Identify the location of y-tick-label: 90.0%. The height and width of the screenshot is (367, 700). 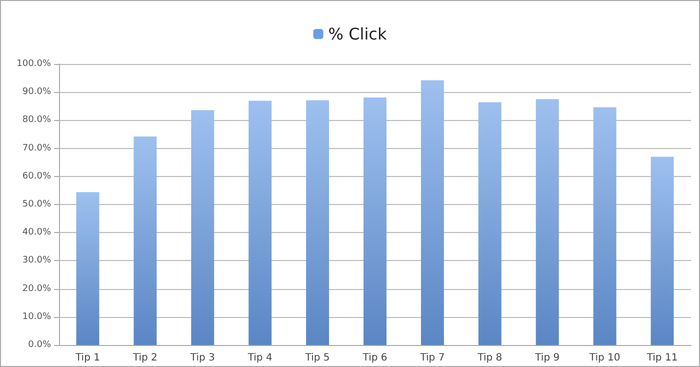
(37, 92).